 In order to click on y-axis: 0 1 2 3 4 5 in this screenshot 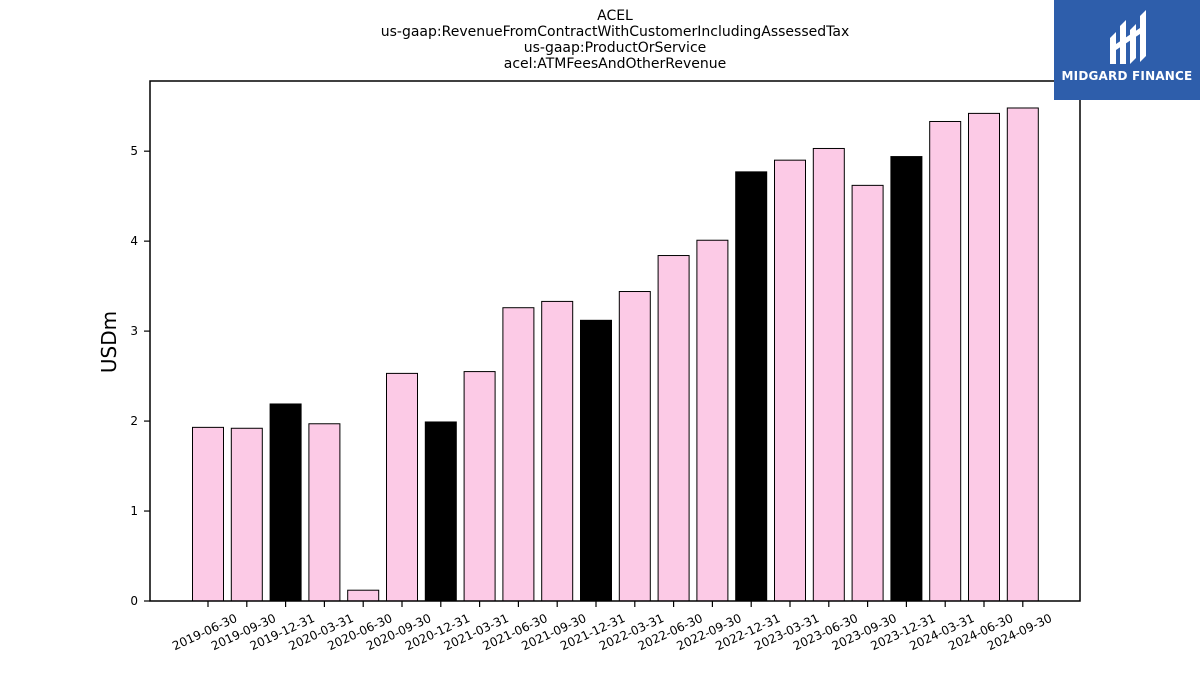, I will do `click(140, 376)`.